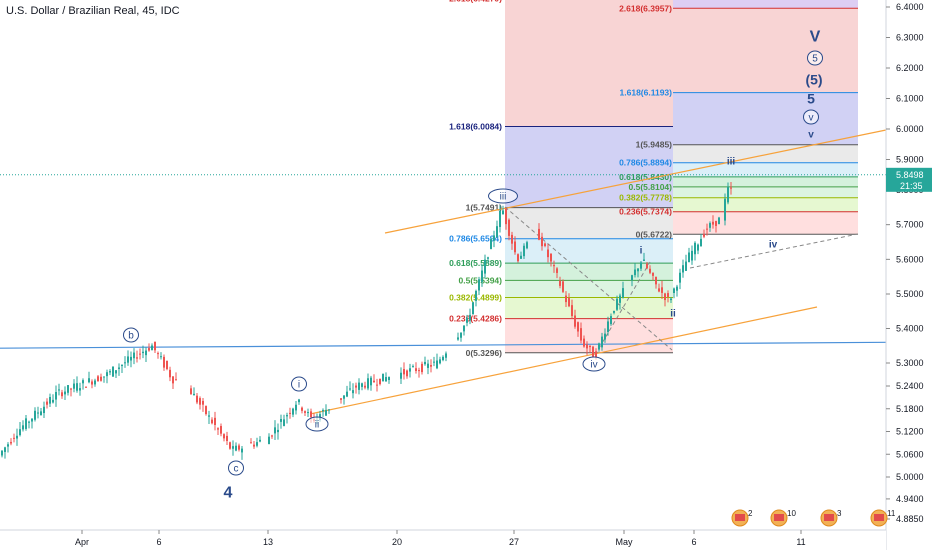 This screenshot has height=550, width=932. Describe the element at coordinates (624, 542) in the screenshot. I see `x-tick-label: May` at that location.